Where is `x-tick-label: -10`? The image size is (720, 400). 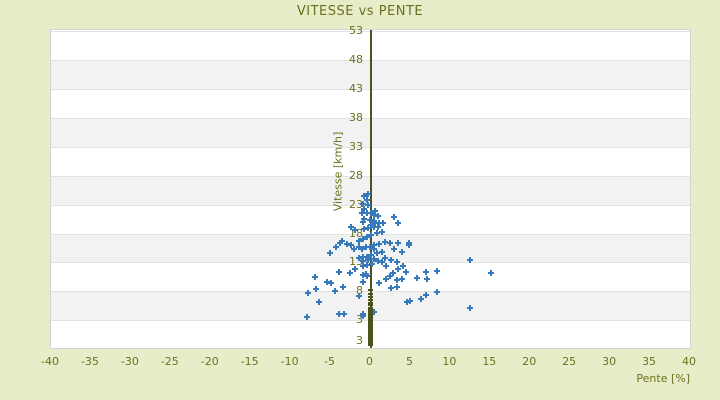
x-tick-label: -10 is located at coordinates (289, 361).